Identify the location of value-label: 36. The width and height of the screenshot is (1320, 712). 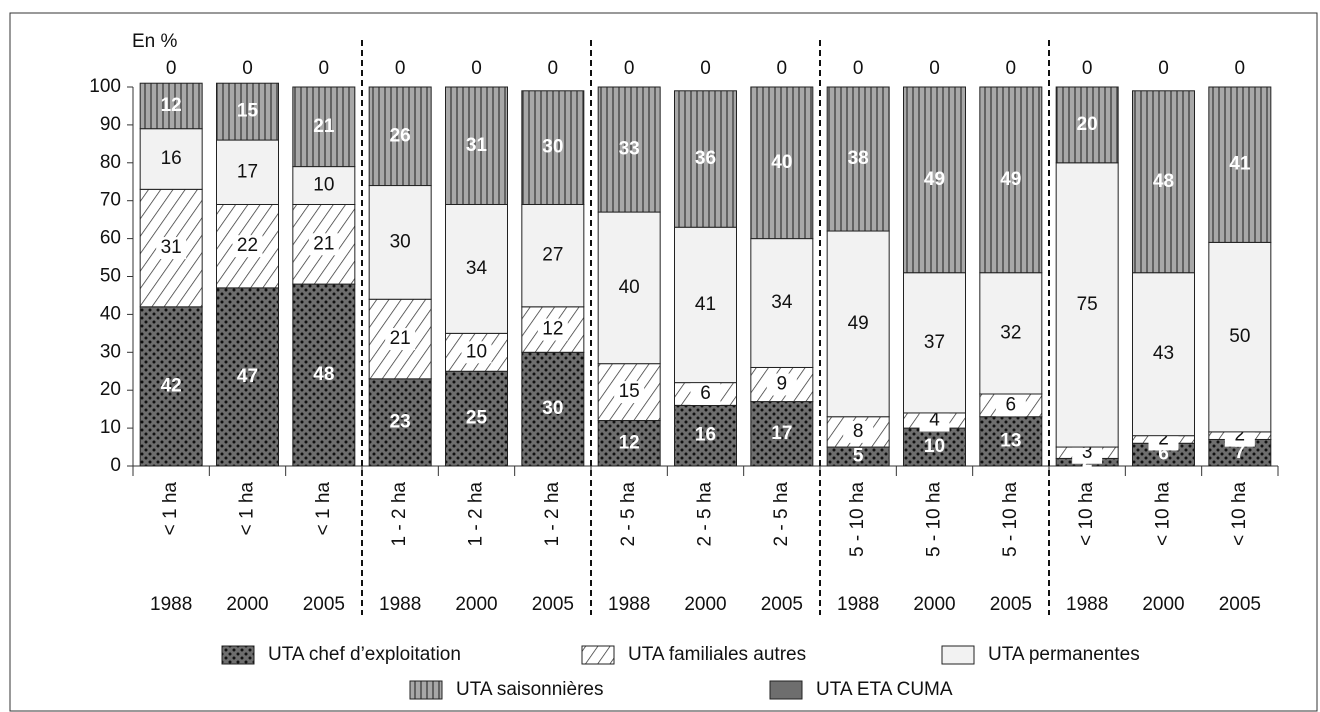
(705, 158).